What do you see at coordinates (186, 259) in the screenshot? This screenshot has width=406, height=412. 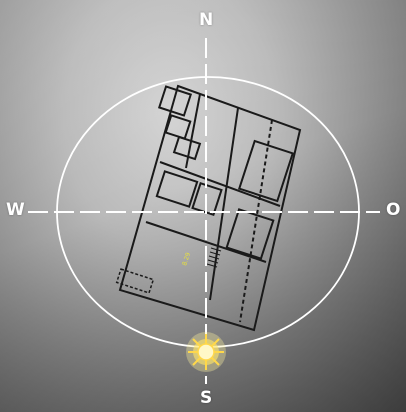 I see `room-label: 8.29` at bounding box center [186, 259].